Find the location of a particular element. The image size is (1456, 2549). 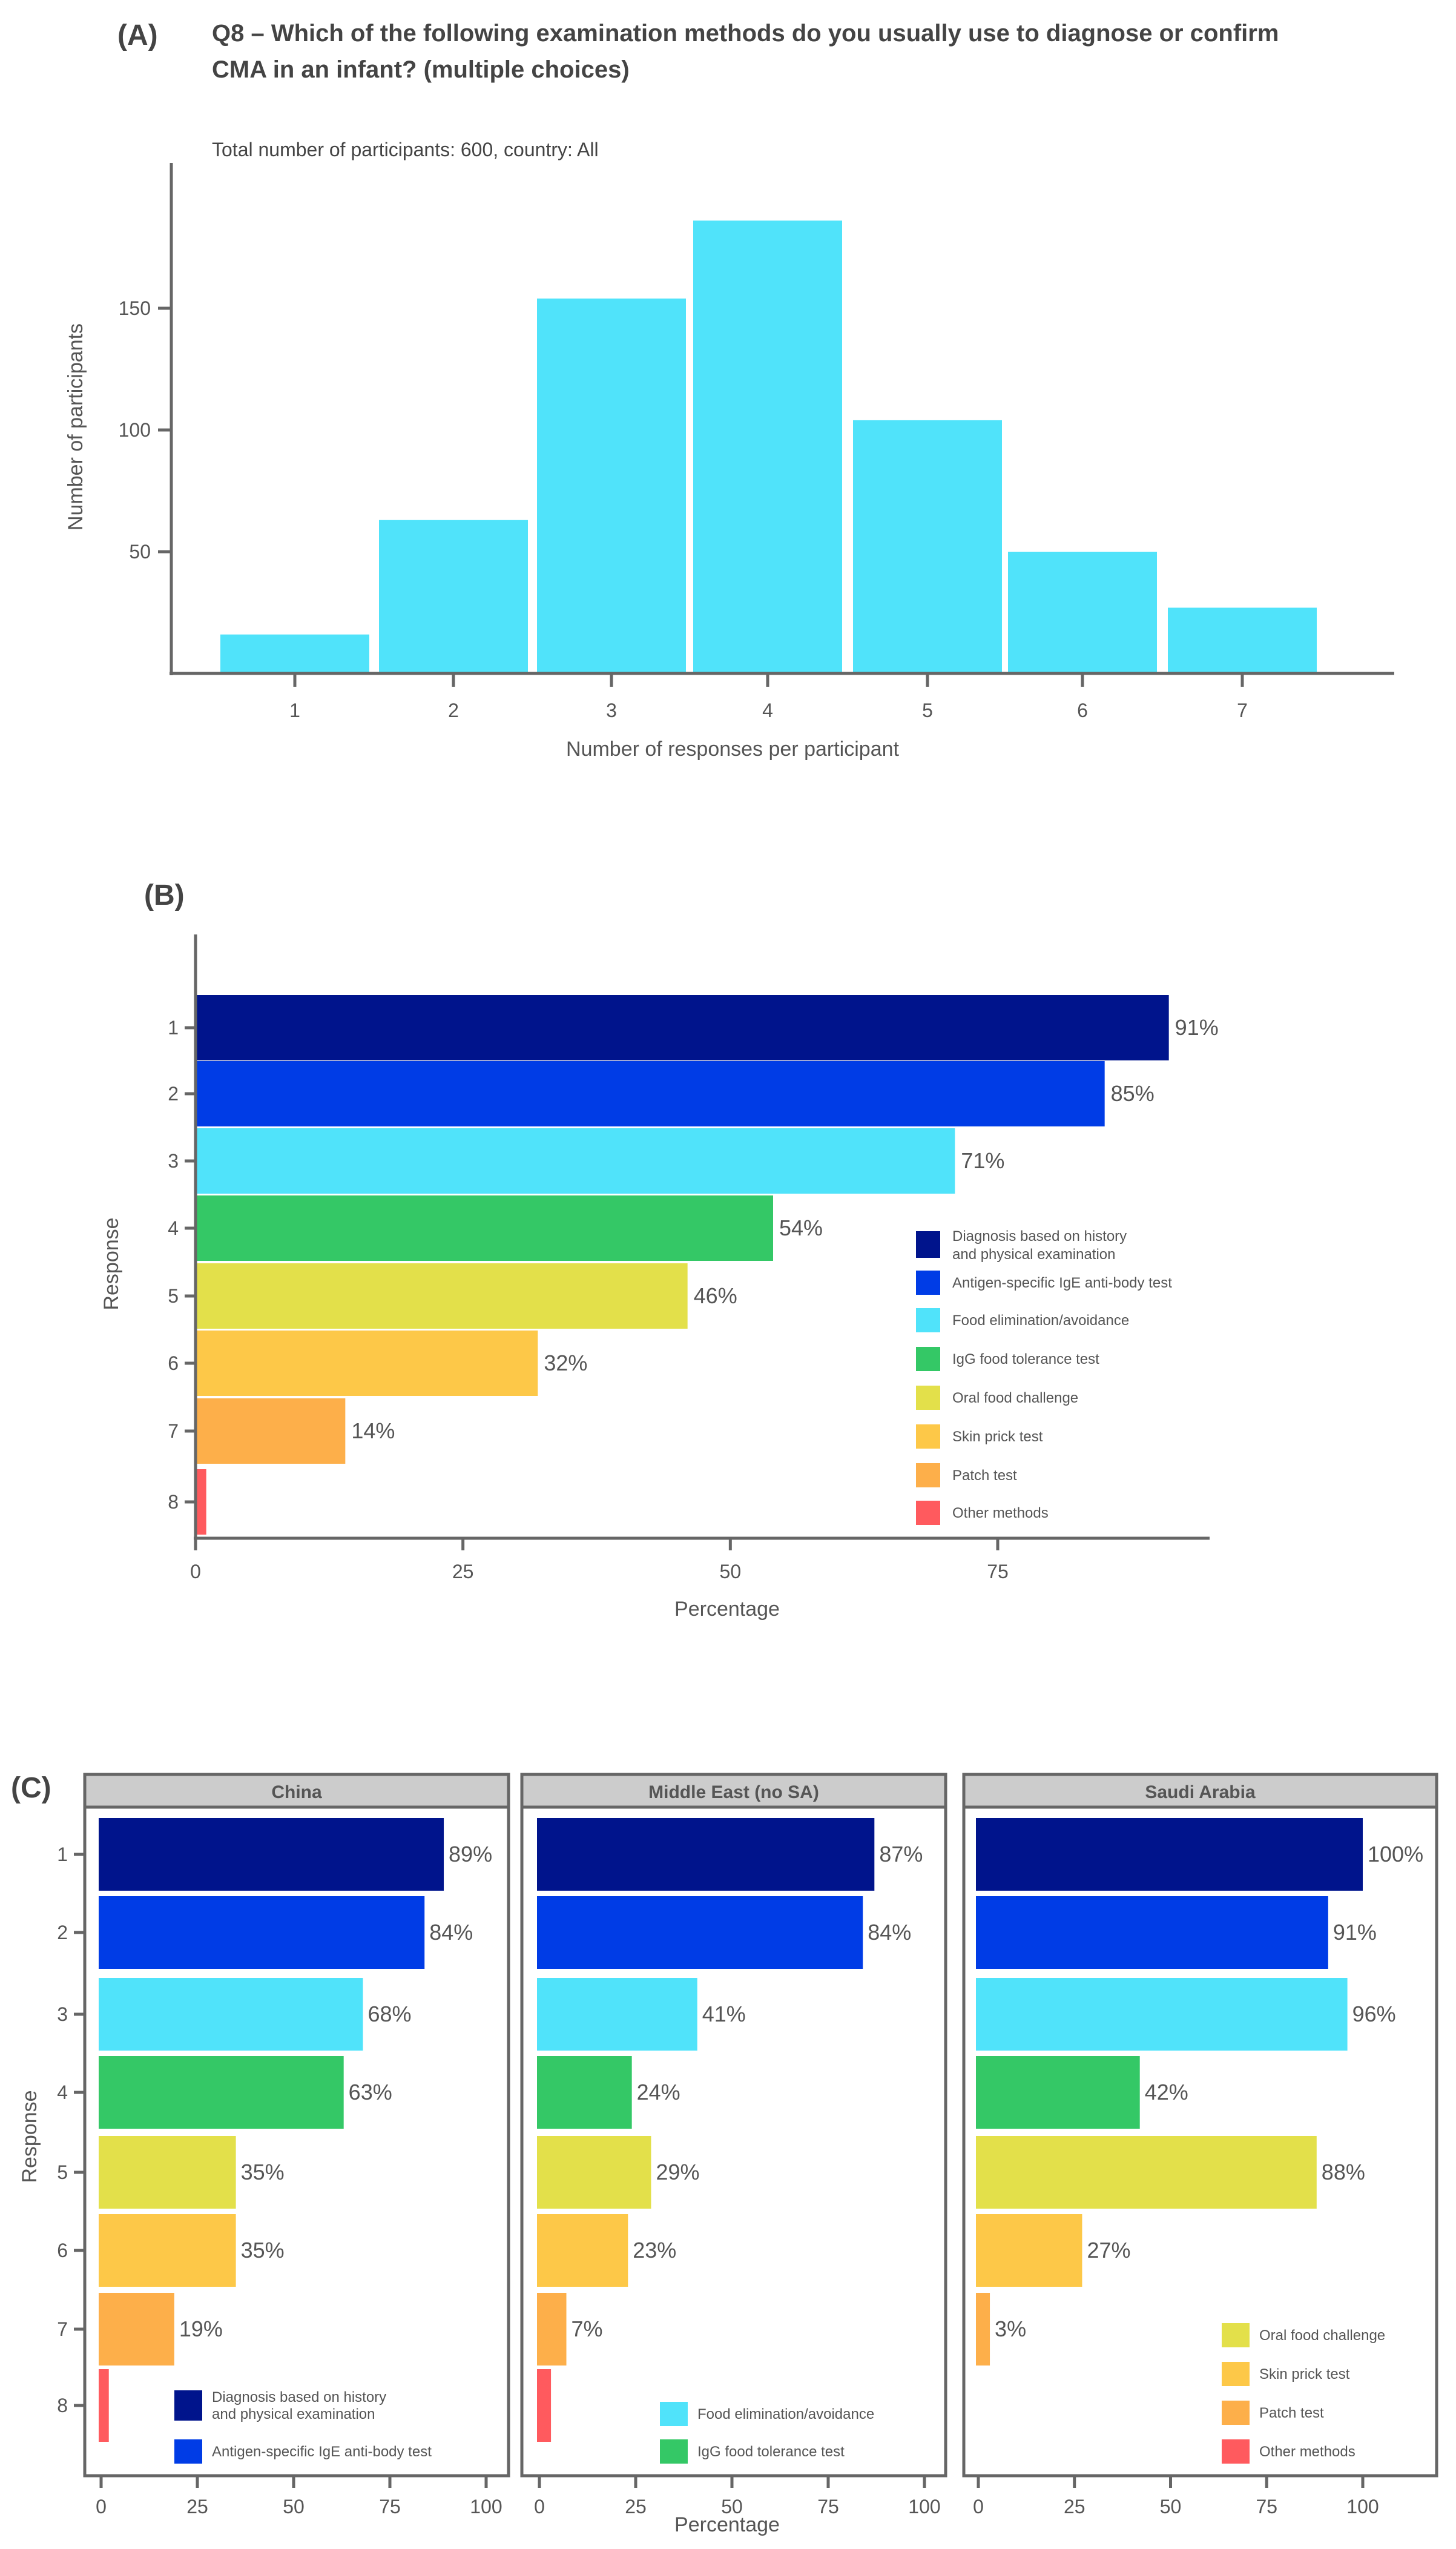

x-tick-label-2: 2 is located at coordinates (453, 710).